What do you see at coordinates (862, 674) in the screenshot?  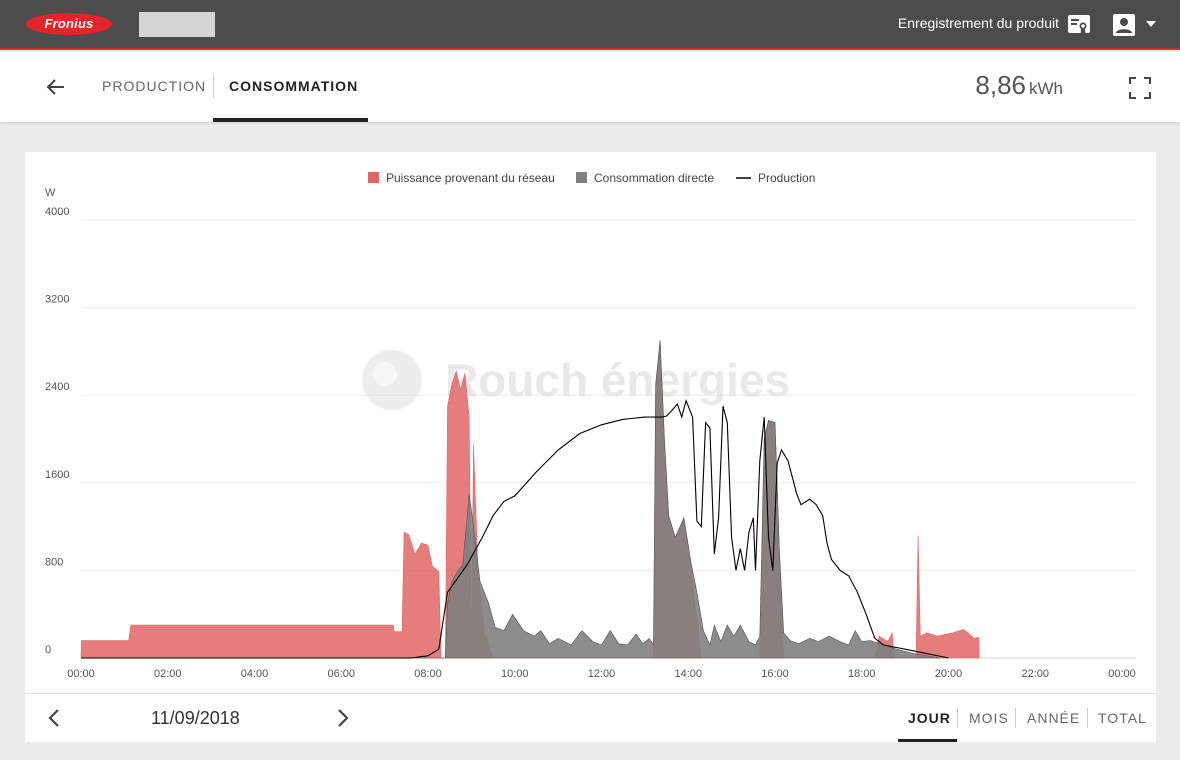 I see `x-tick-label: 18:00` at bounding box center [862, 674].